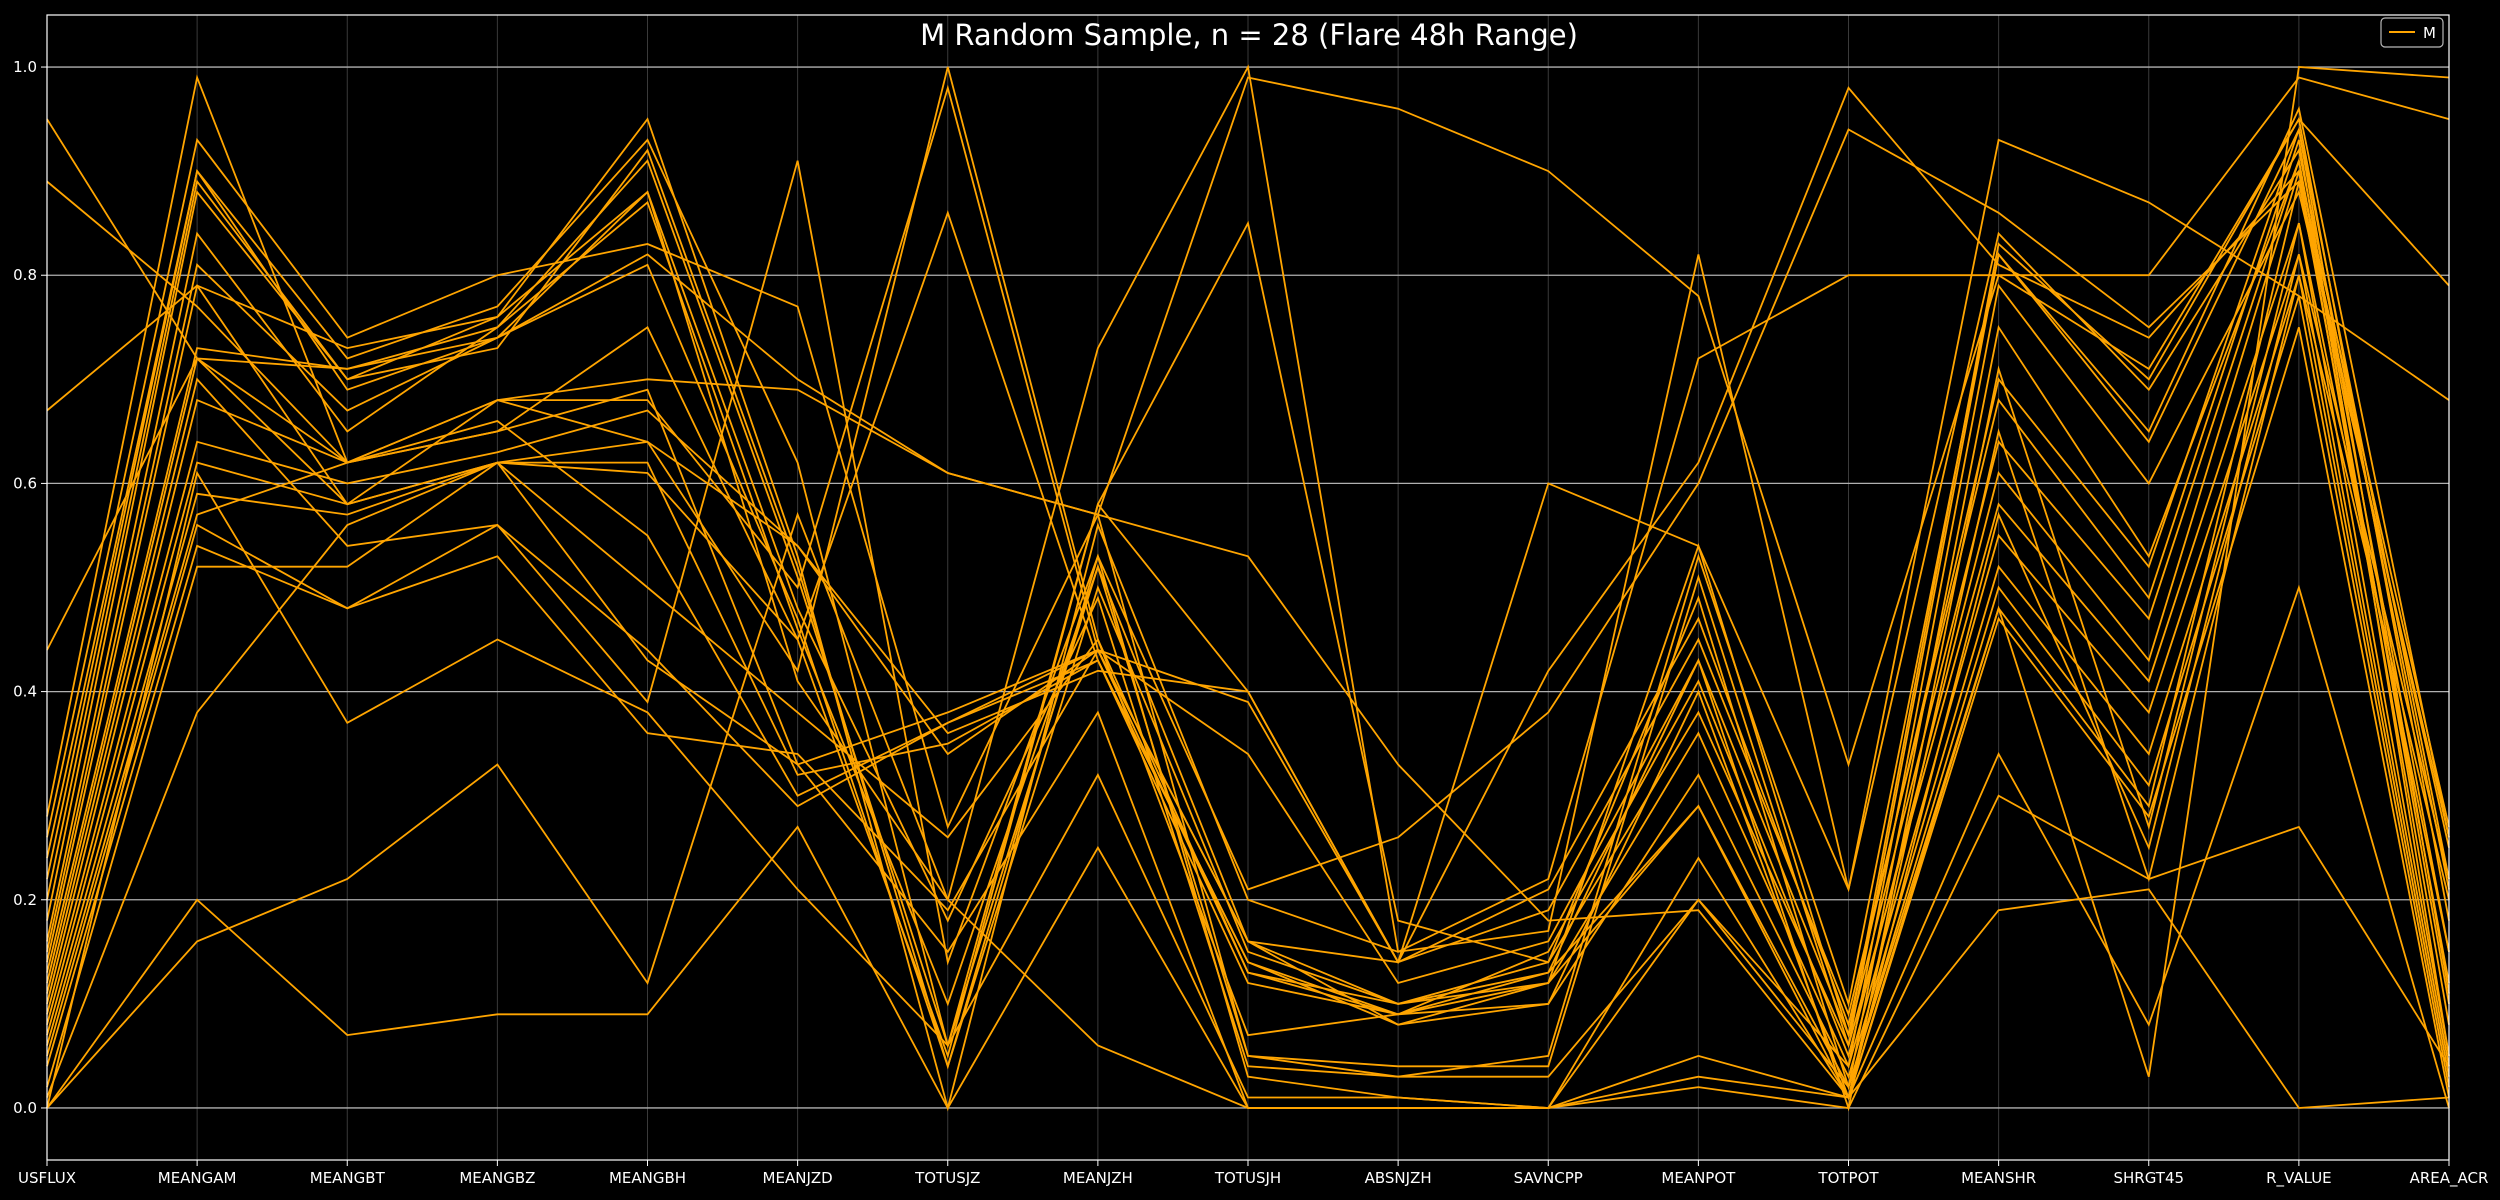  I want to click on x-tick-label: MEANGAM, so click(197, 1178).